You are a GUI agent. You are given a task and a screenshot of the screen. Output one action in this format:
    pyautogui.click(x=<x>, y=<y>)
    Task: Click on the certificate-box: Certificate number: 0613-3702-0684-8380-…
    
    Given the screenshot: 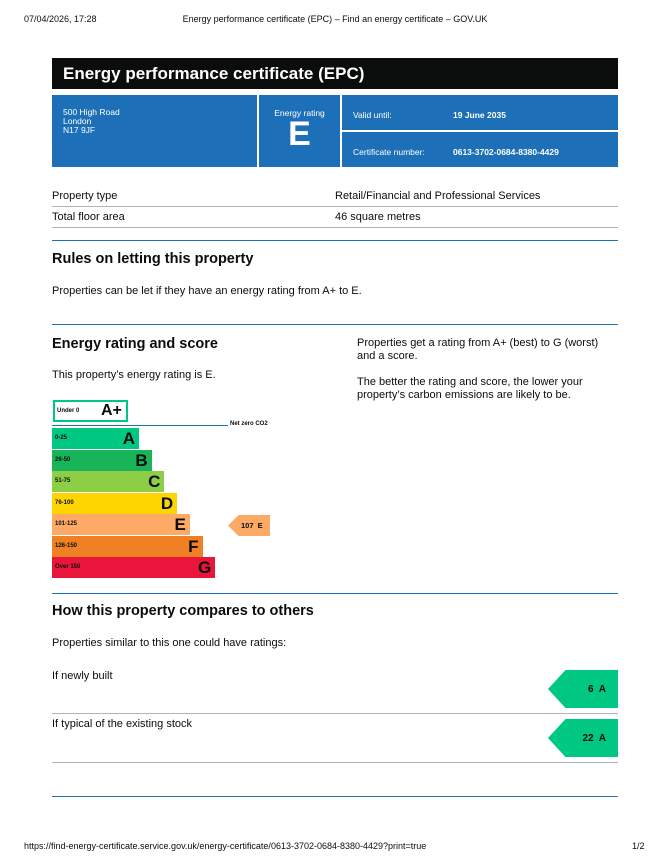 What is the action you would take?
    pyautogui.click(x=480, y=149)
    